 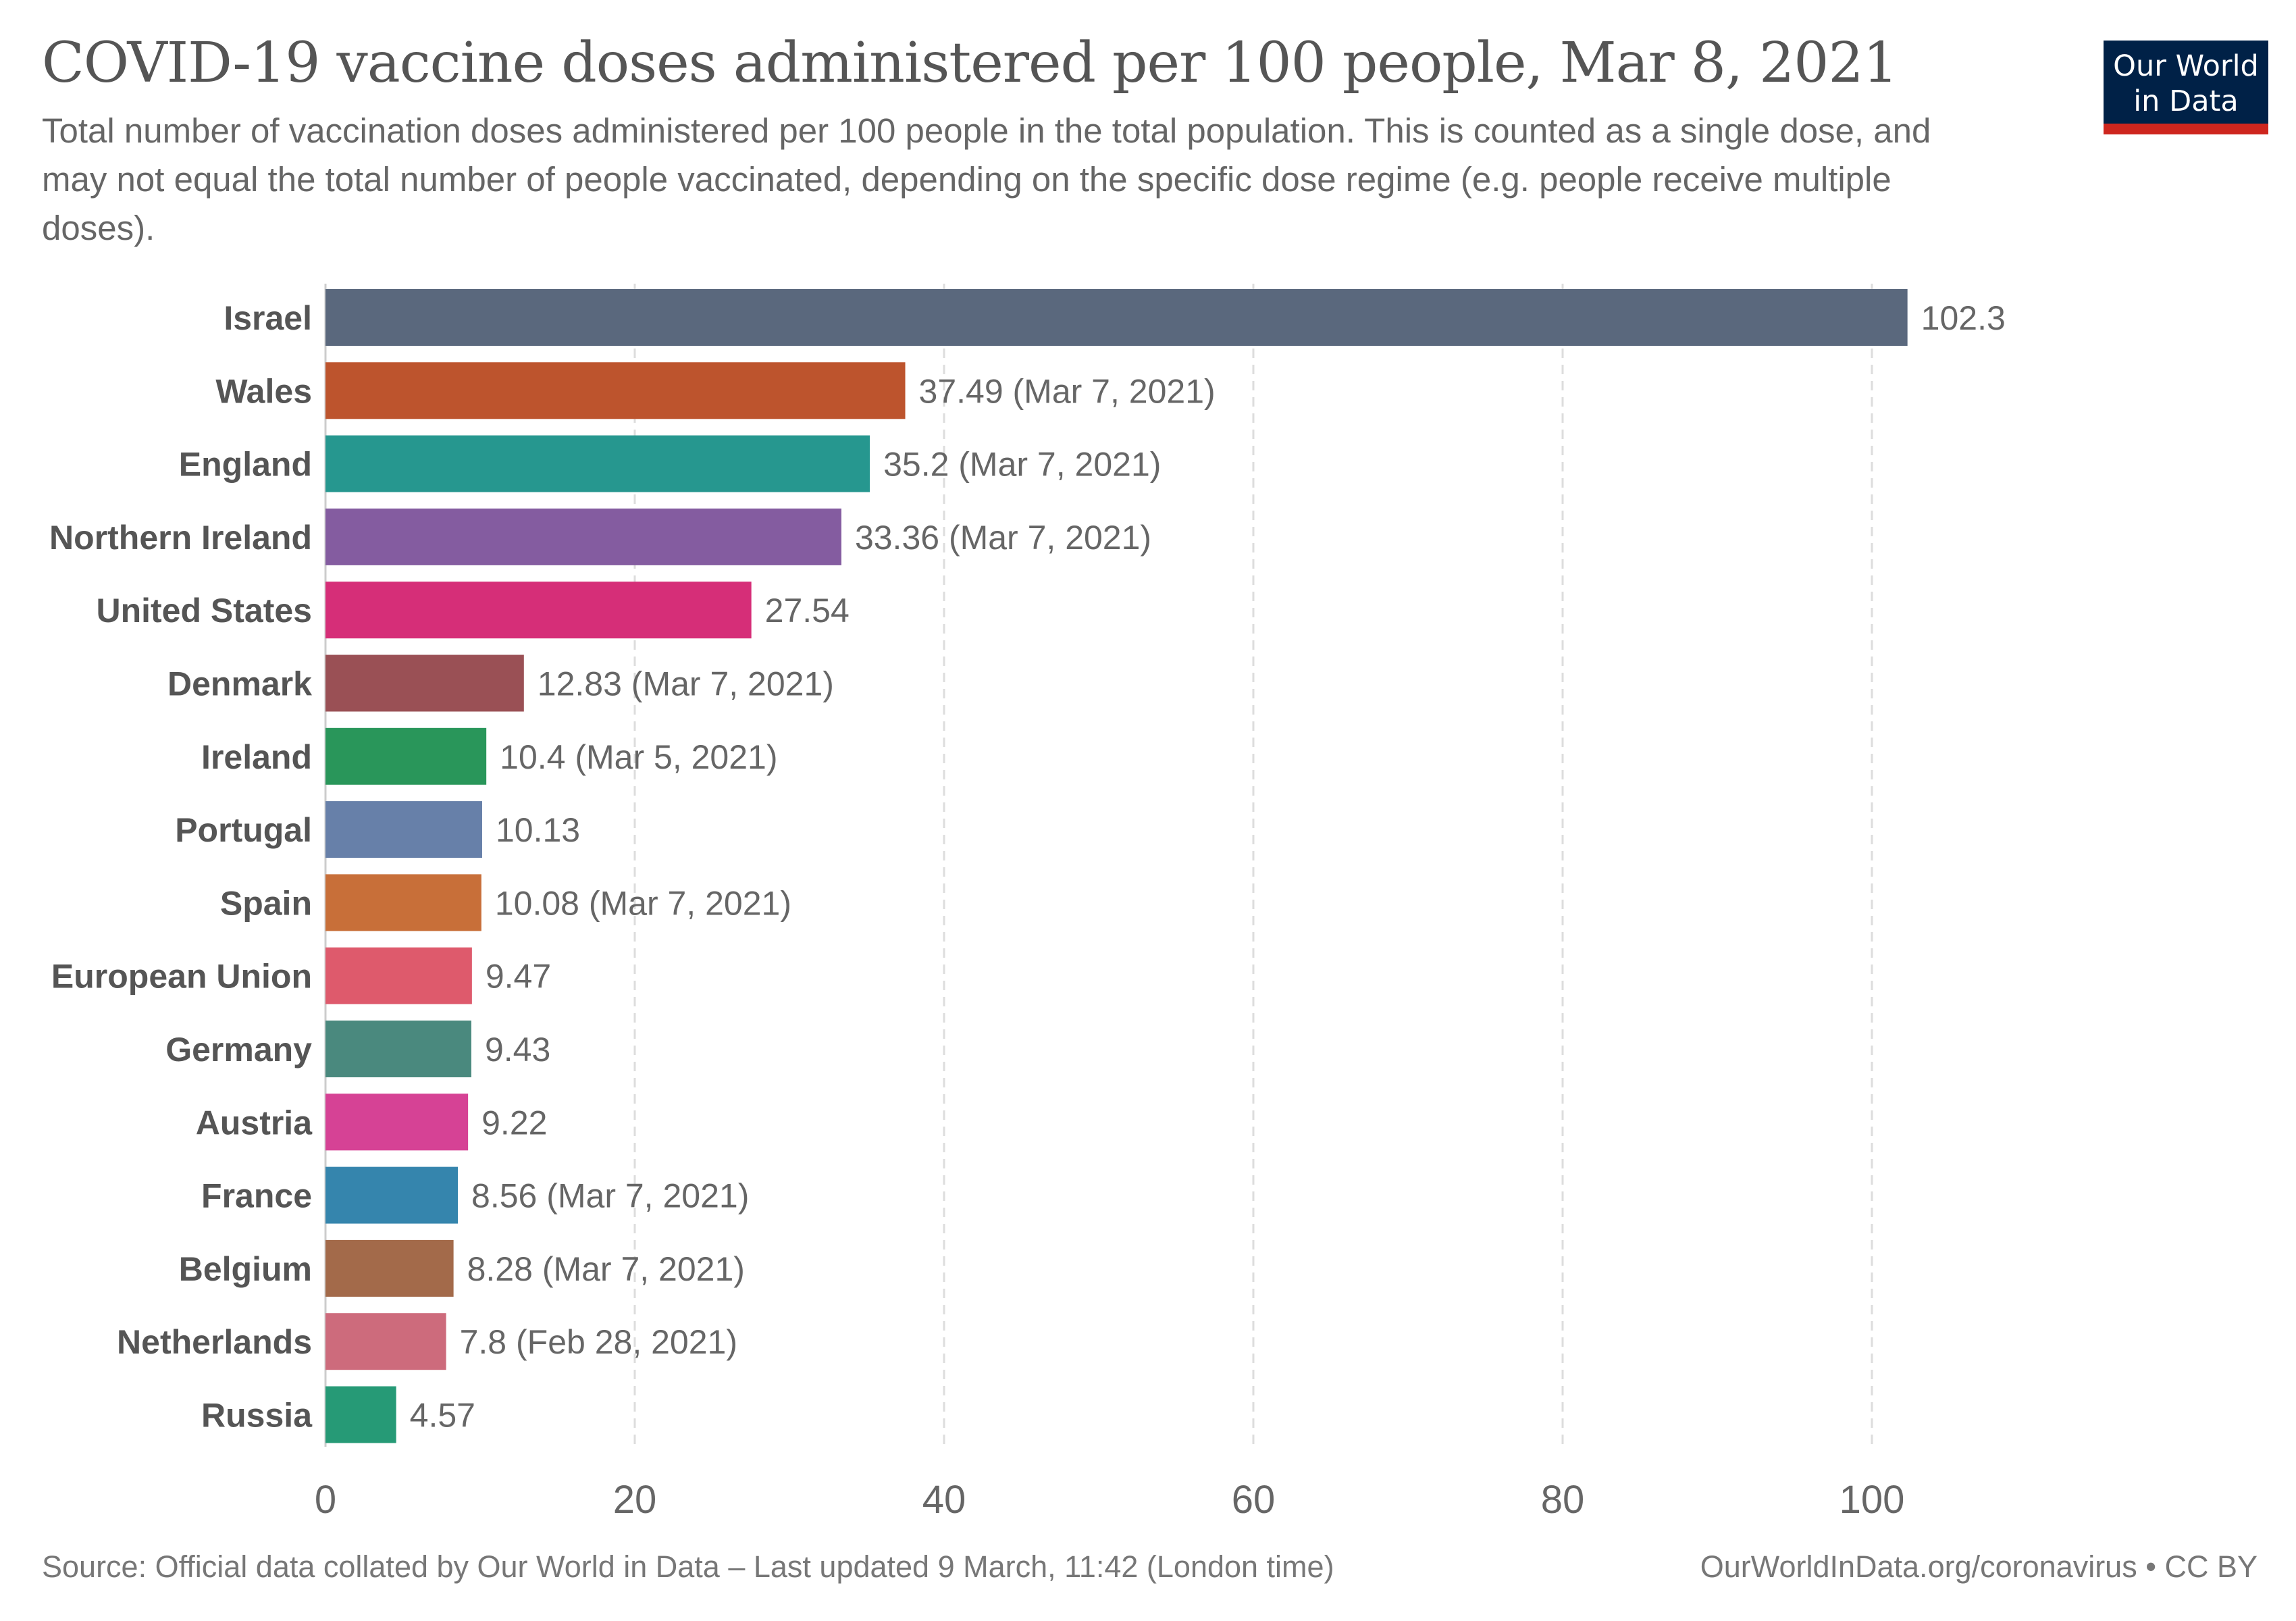 What do you see at coordinates (240, 684) in the screenshot?
I see `category-label: Denmark` at bounding box center [240, 684].